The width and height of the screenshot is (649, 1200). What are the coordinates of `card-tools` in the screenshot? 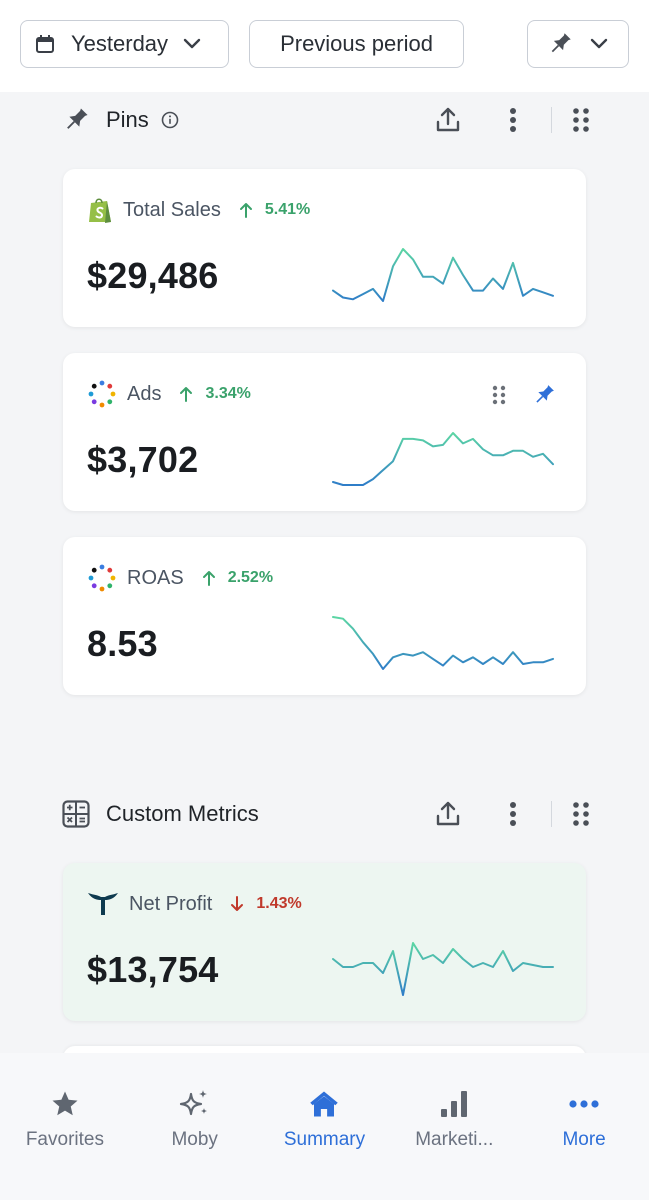 It's located at (524, 397).